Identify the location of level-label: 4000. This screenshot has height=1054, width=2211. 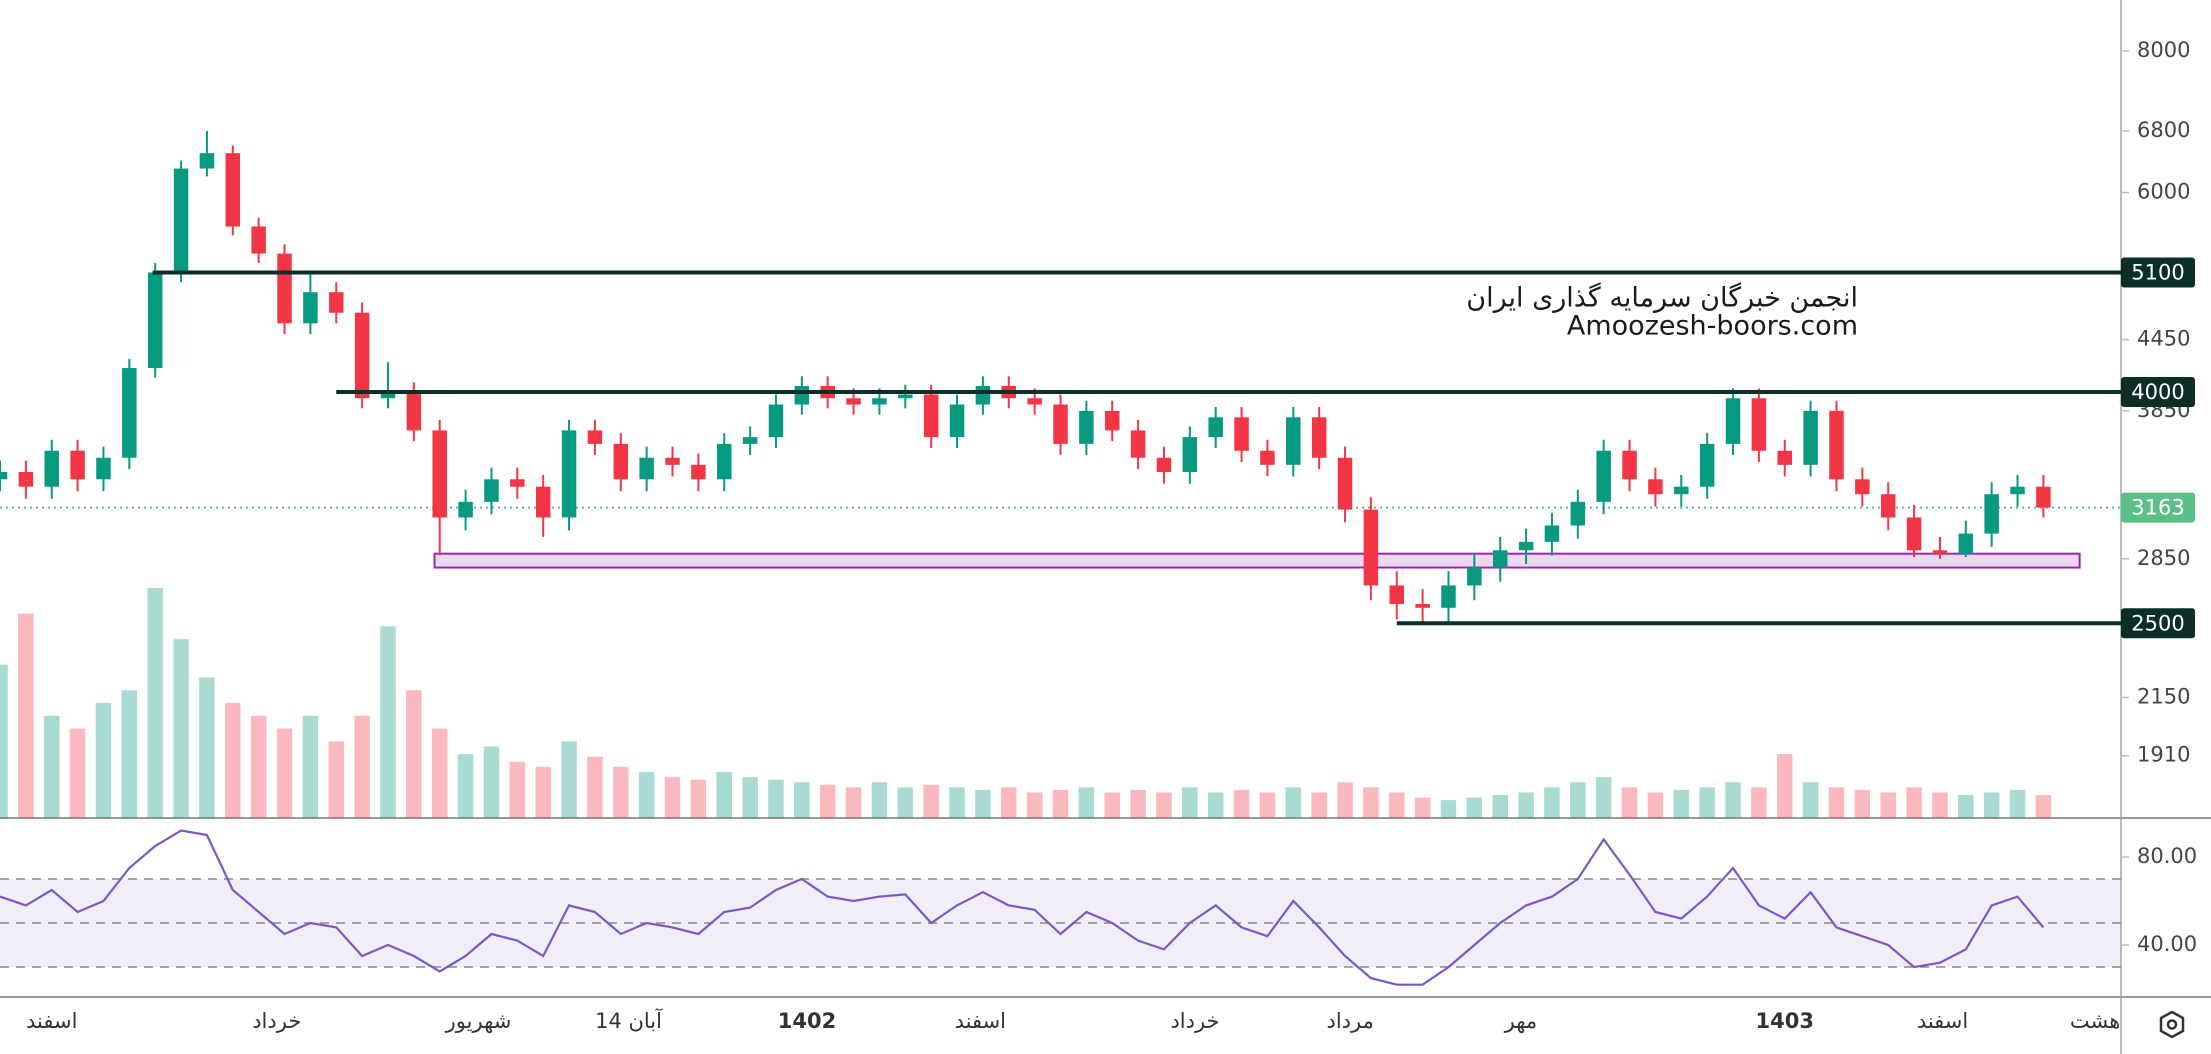
(2157, 392).